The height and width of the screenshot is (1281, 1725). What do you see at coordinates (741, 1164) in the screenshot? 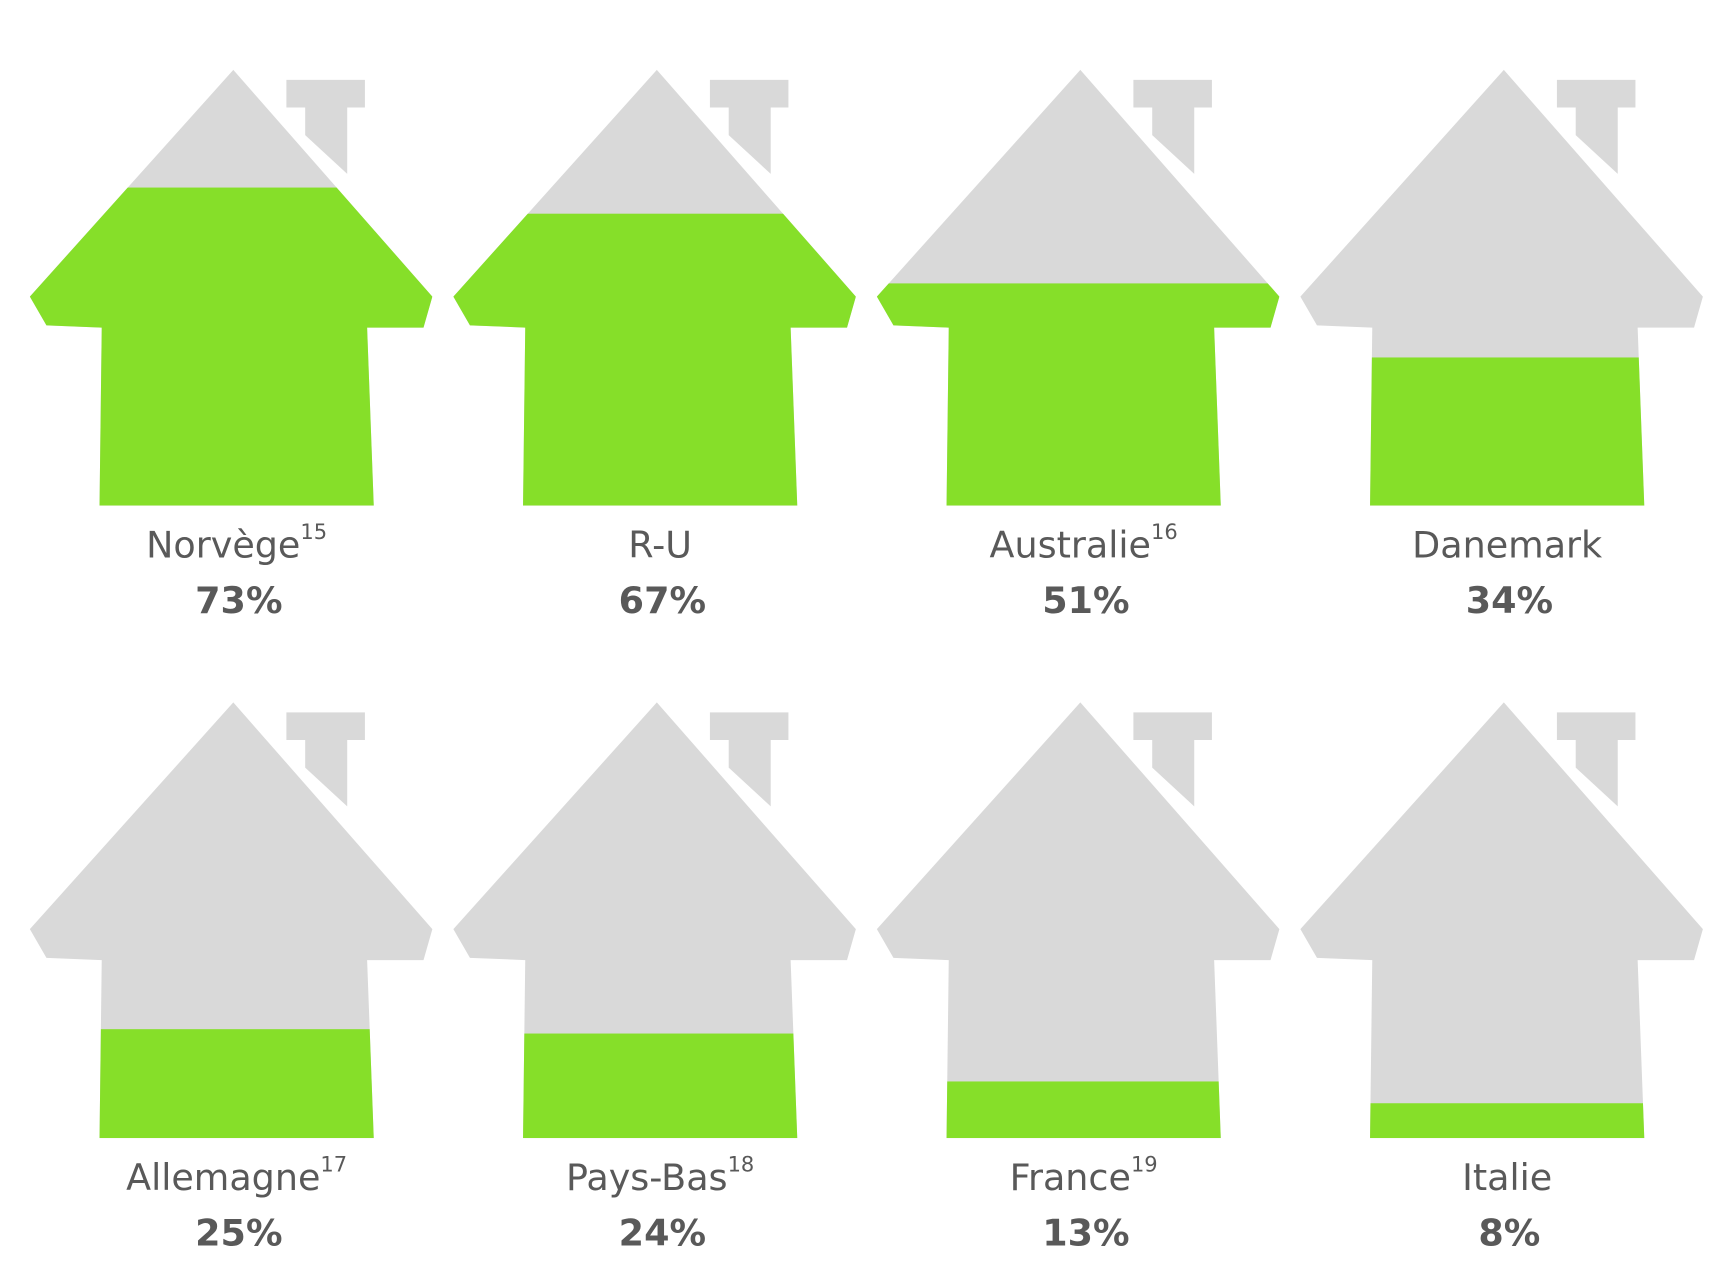
I see `footnote: 18` at bounding box center [741, 1164].